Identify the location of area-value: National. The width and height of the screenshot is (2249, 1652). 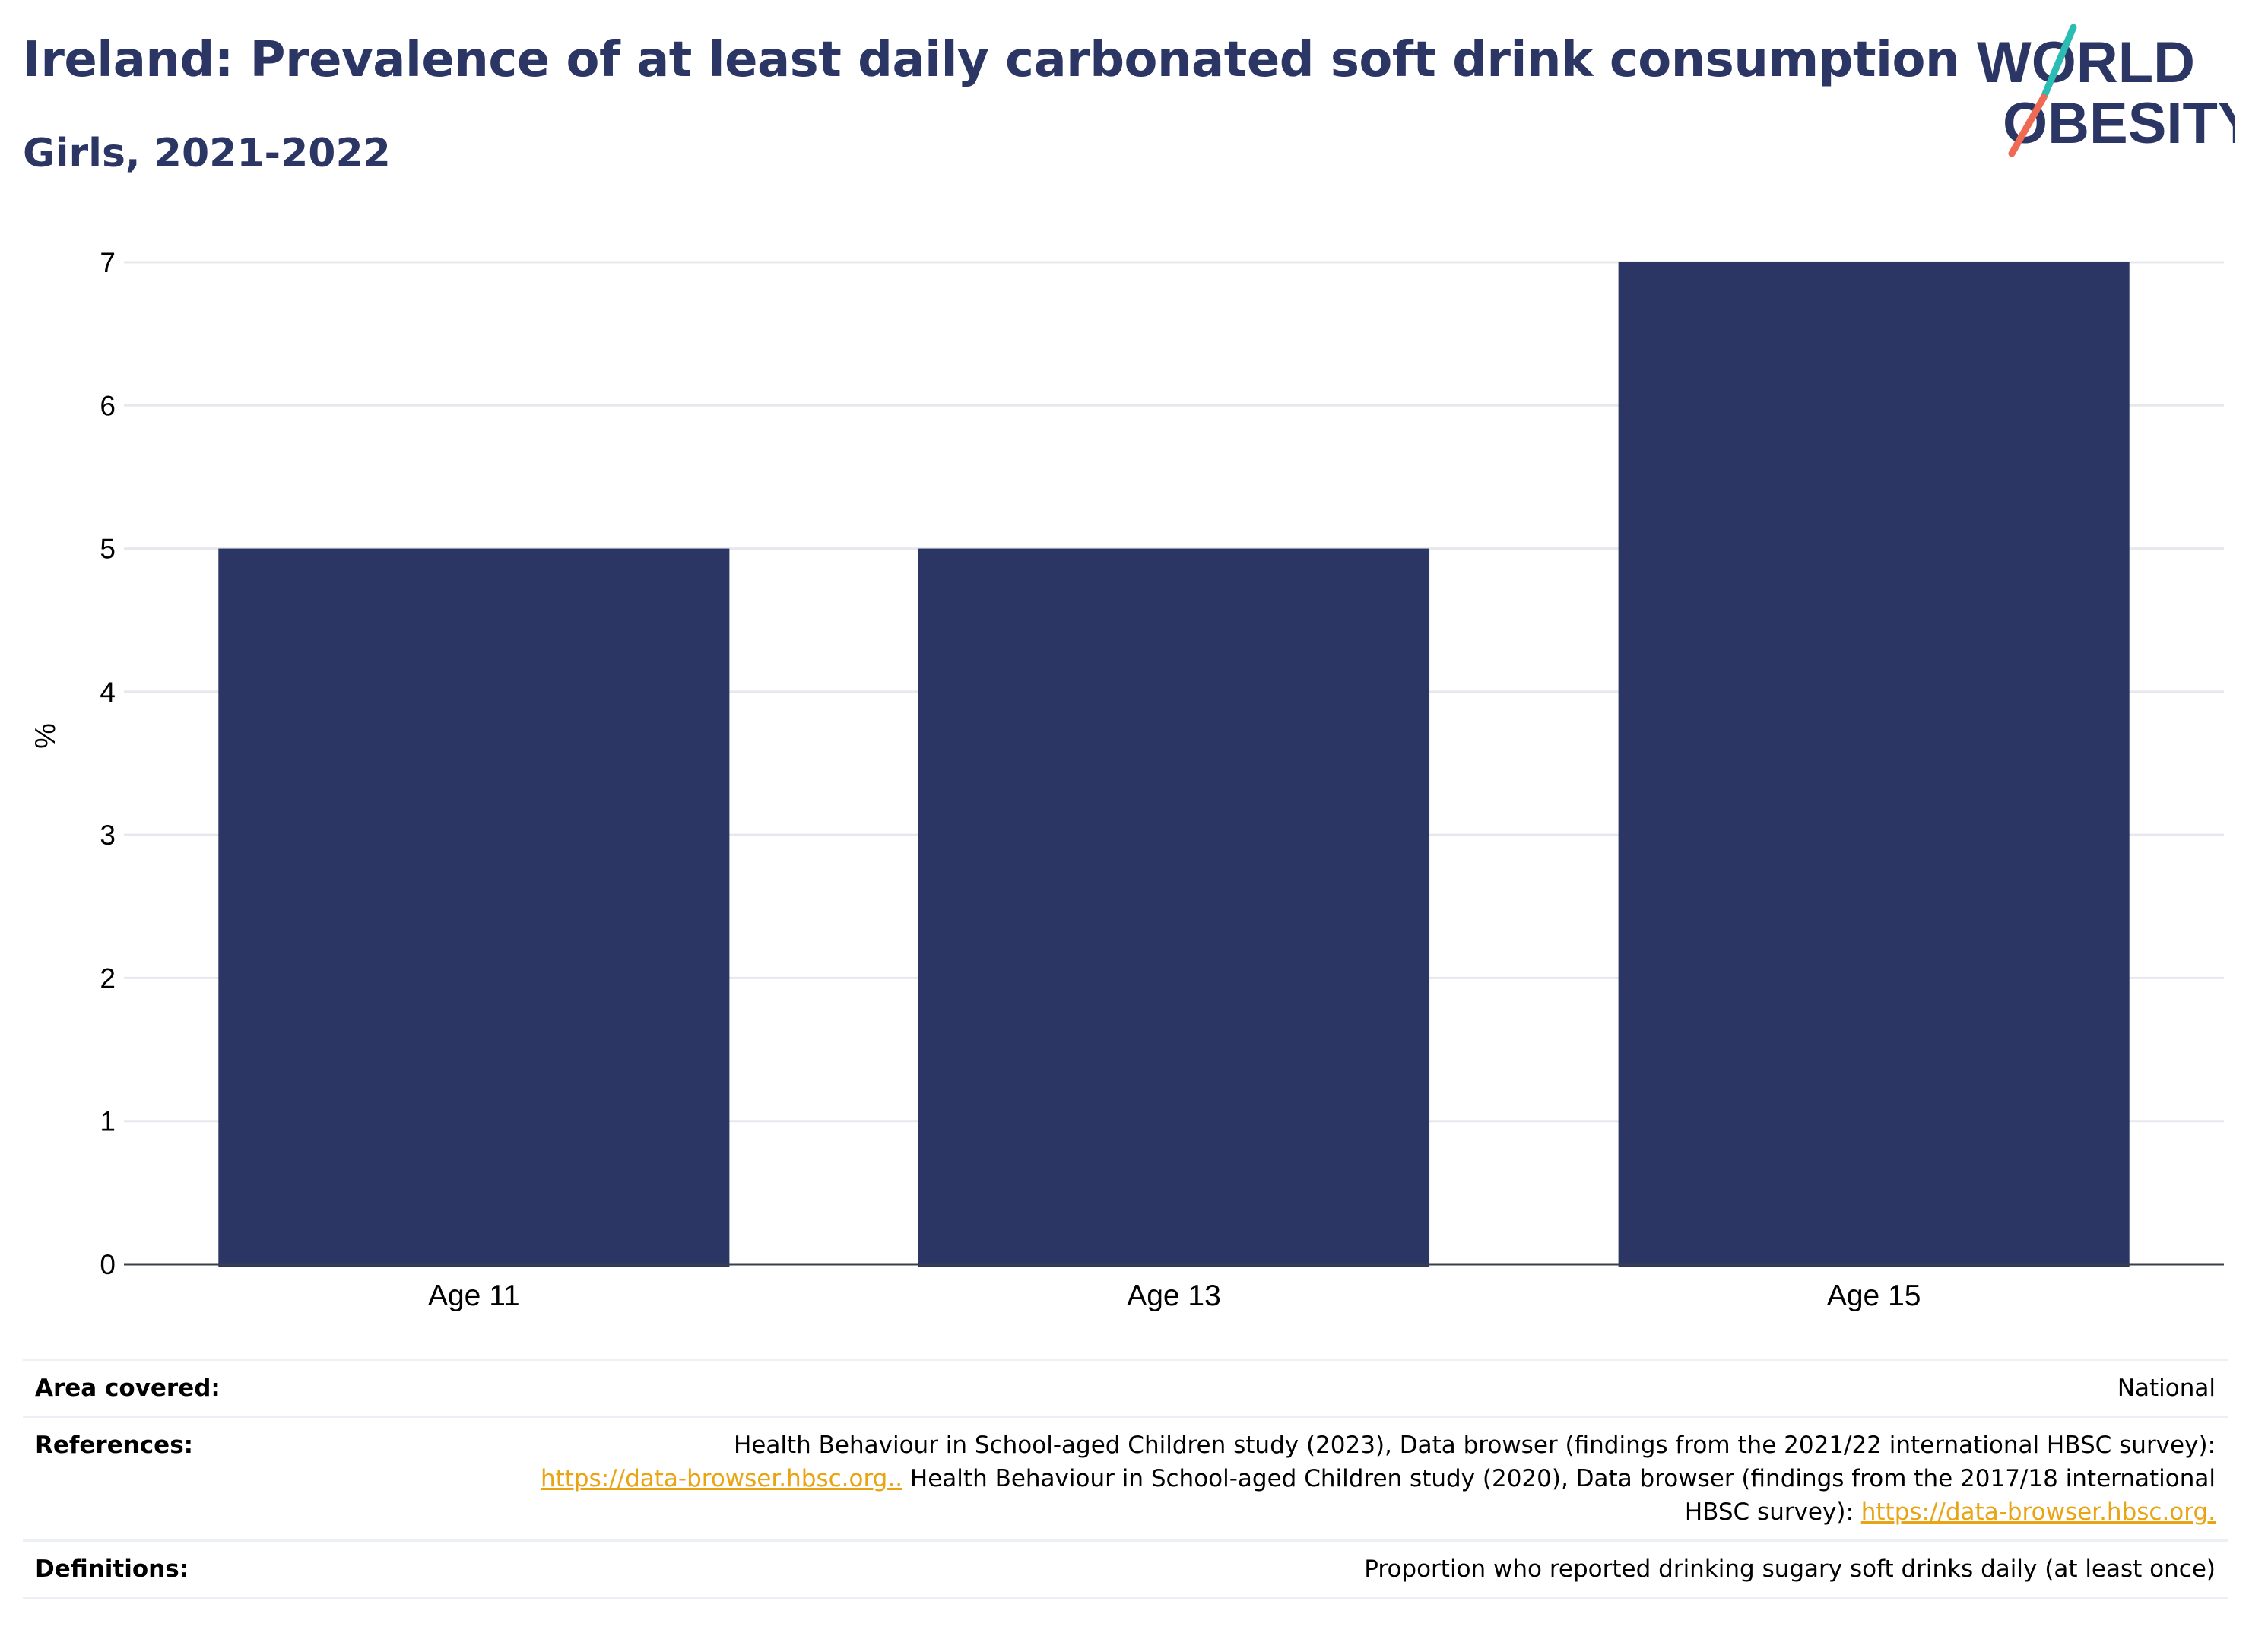
(1350, 1388).